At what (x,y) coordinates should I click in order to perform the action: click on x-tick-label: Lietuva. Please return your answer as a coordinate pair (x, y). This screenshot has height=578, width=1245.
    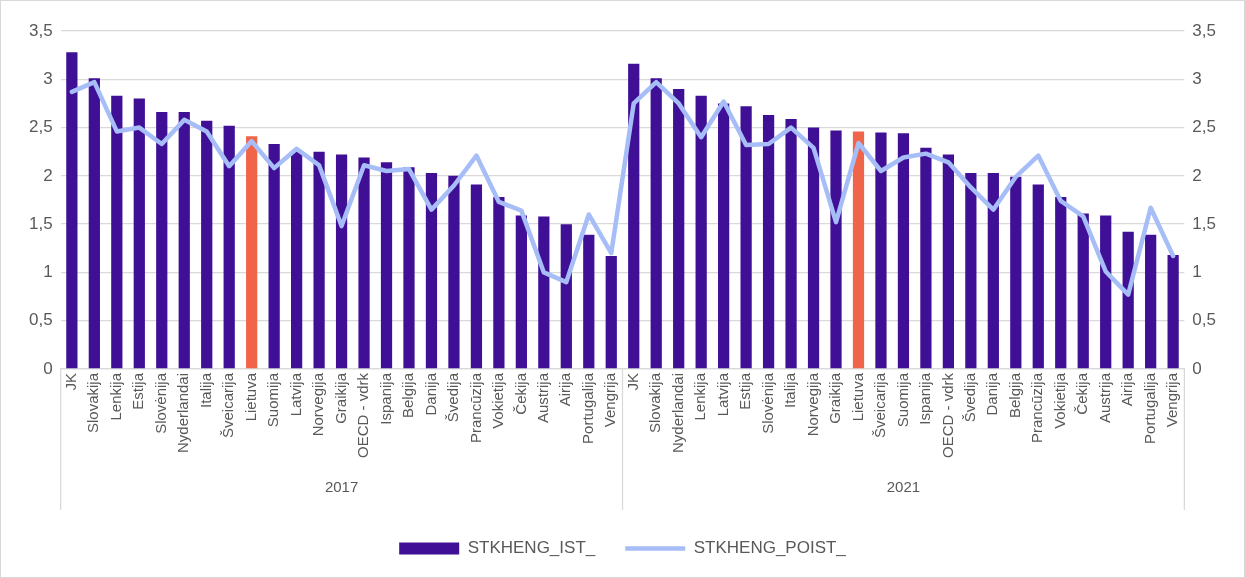
    Looking at the image, I should click on (857, 397).